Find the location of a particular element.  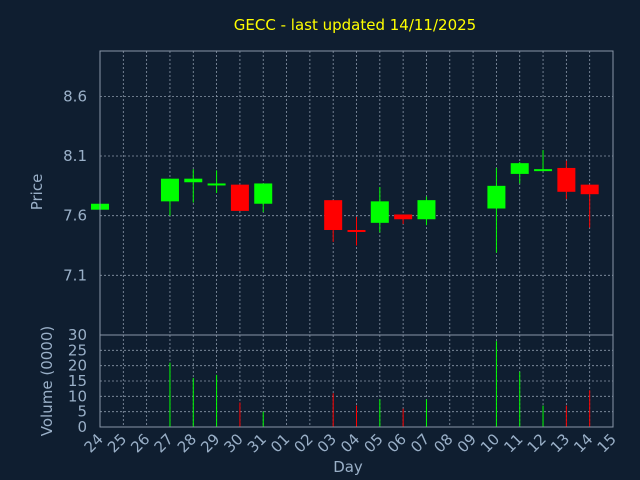

x-tick-label: 12 is located at coordinates (537, 443).